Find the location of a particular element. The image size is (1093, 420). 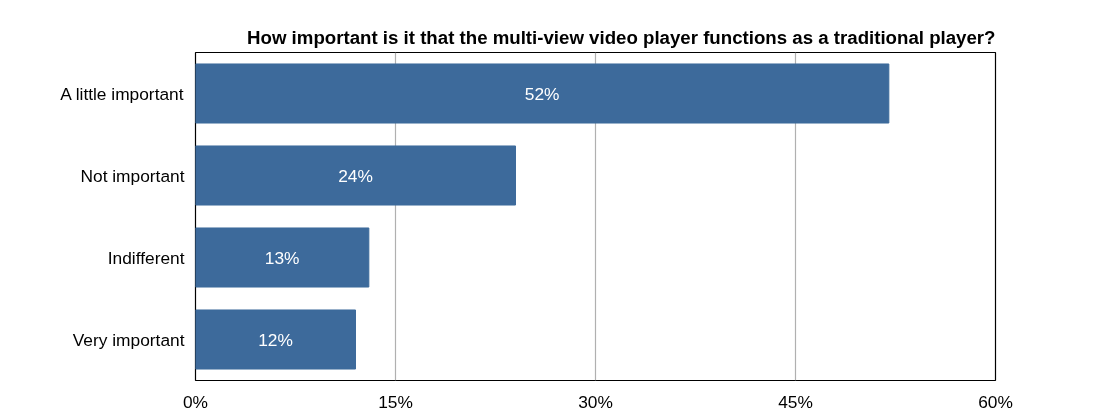

y-tick-label: Indifferent is located at coordinates (146, 257).